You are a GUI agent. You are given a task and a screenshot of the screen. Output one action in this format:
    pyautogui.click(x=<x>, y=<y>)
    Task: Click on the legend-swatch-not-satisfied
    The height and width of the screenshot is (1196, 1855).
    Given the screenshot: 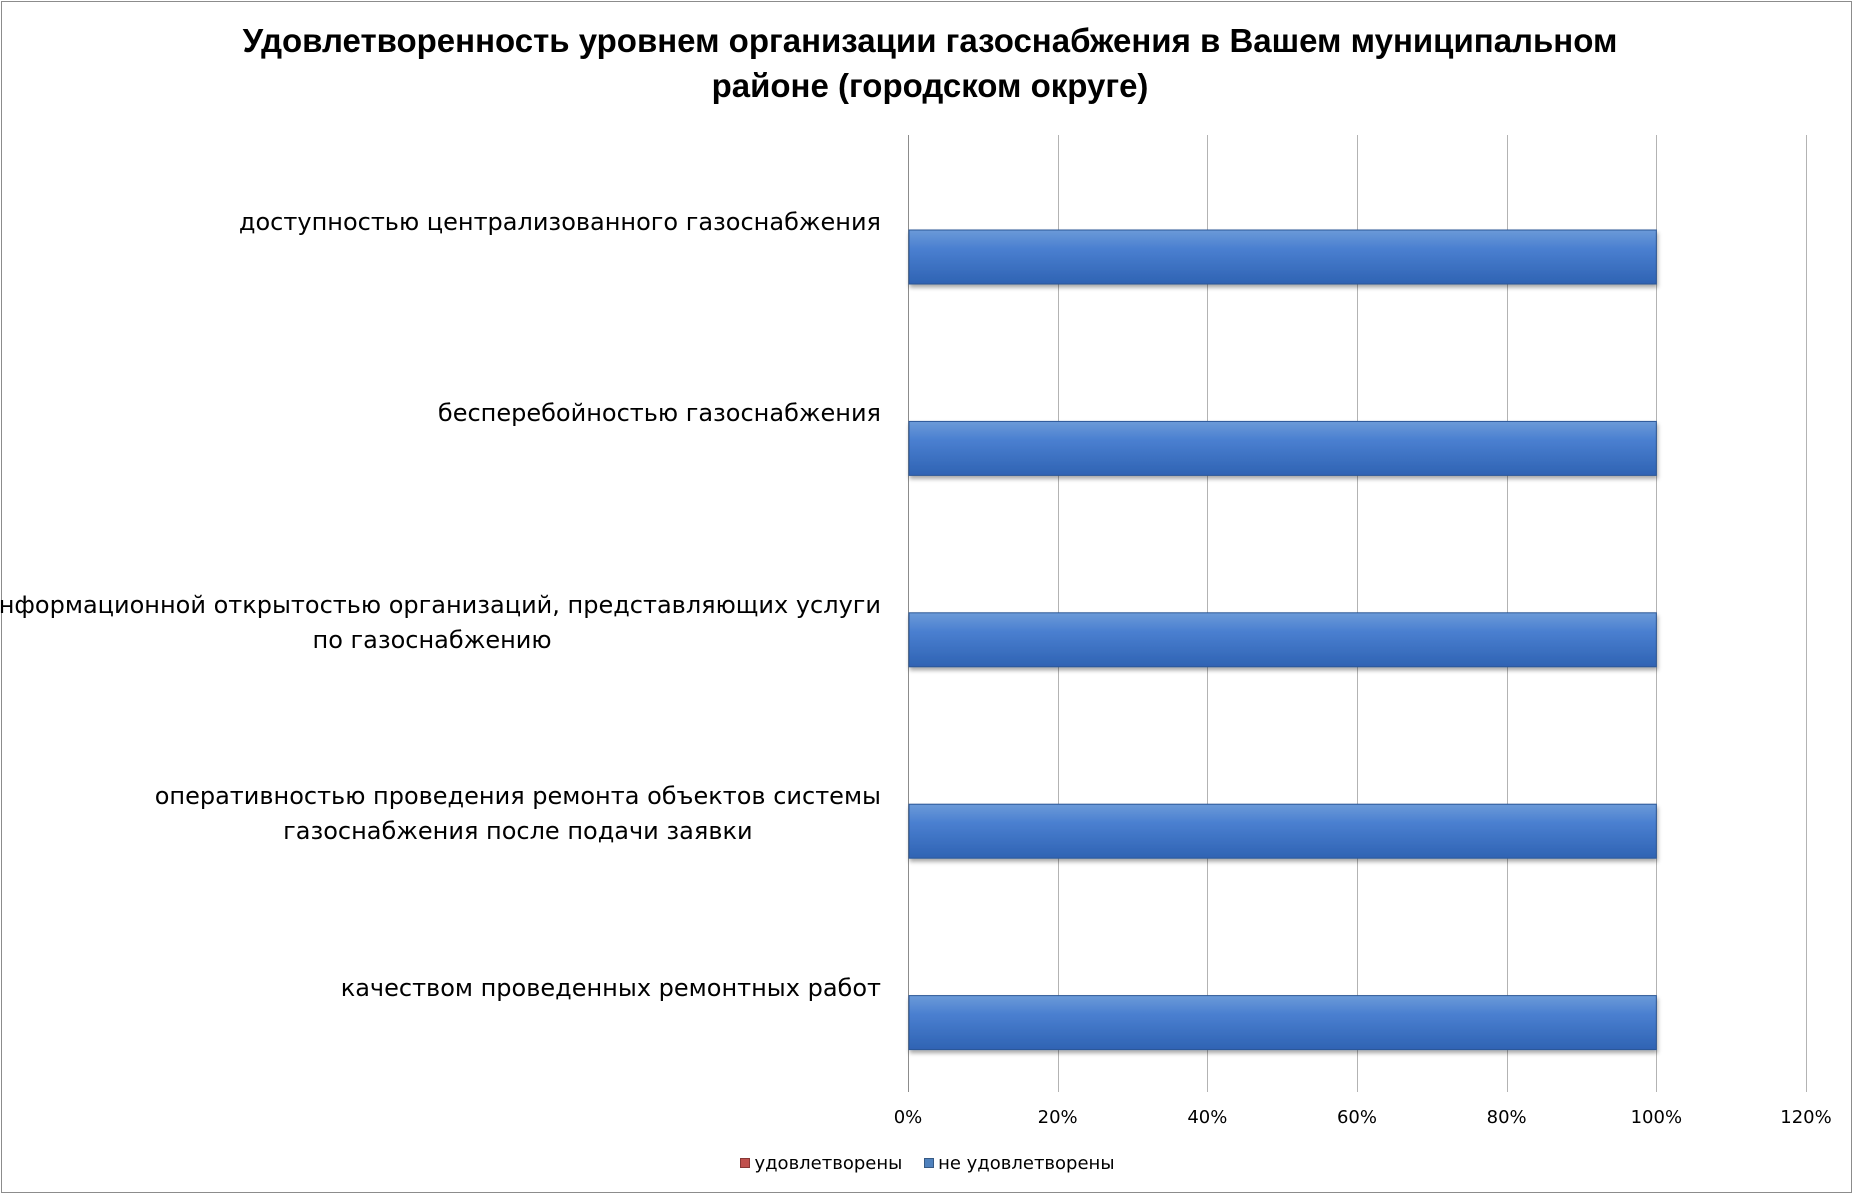 What is the action you would take?
    pyautogui.click(x=929, y=1163)
    